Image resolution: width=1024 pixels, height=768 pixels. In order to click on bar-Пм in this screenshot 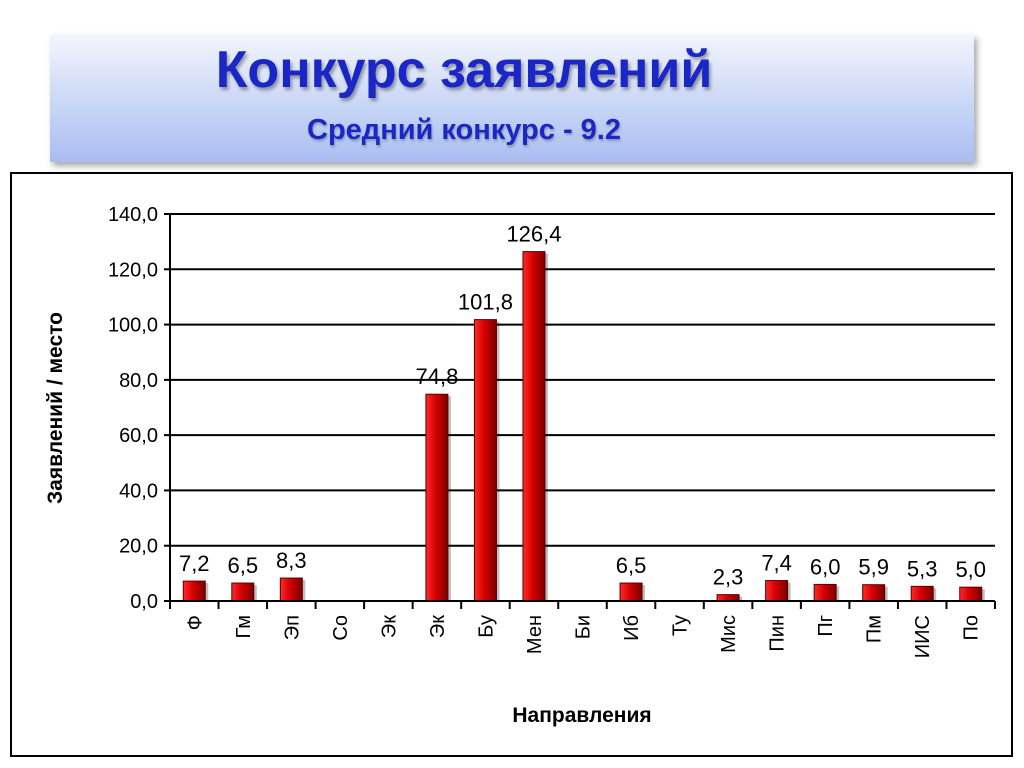, I will do `click(874, 593)`.